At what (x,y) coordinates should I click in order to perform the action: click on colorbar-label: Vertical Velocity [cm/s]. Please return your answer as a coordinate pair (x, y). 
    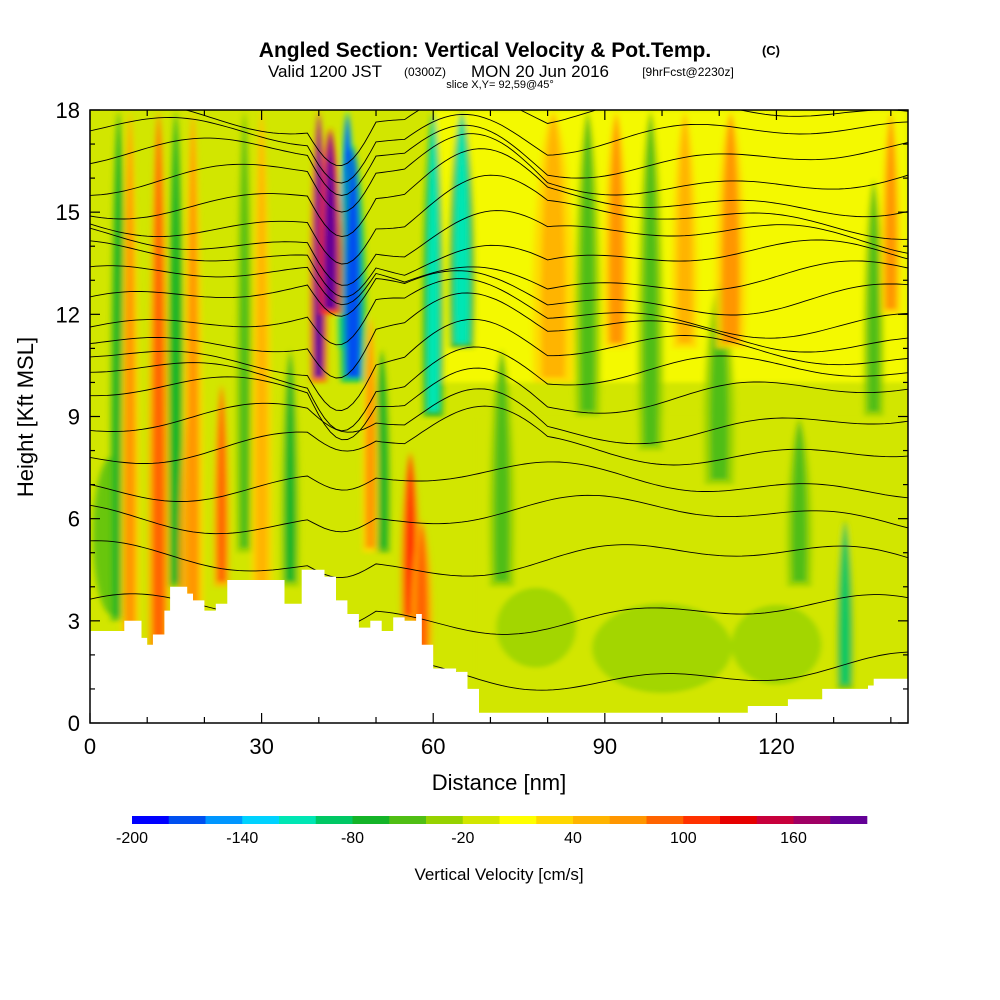
    Looking at the image, I should click on (498, 874).